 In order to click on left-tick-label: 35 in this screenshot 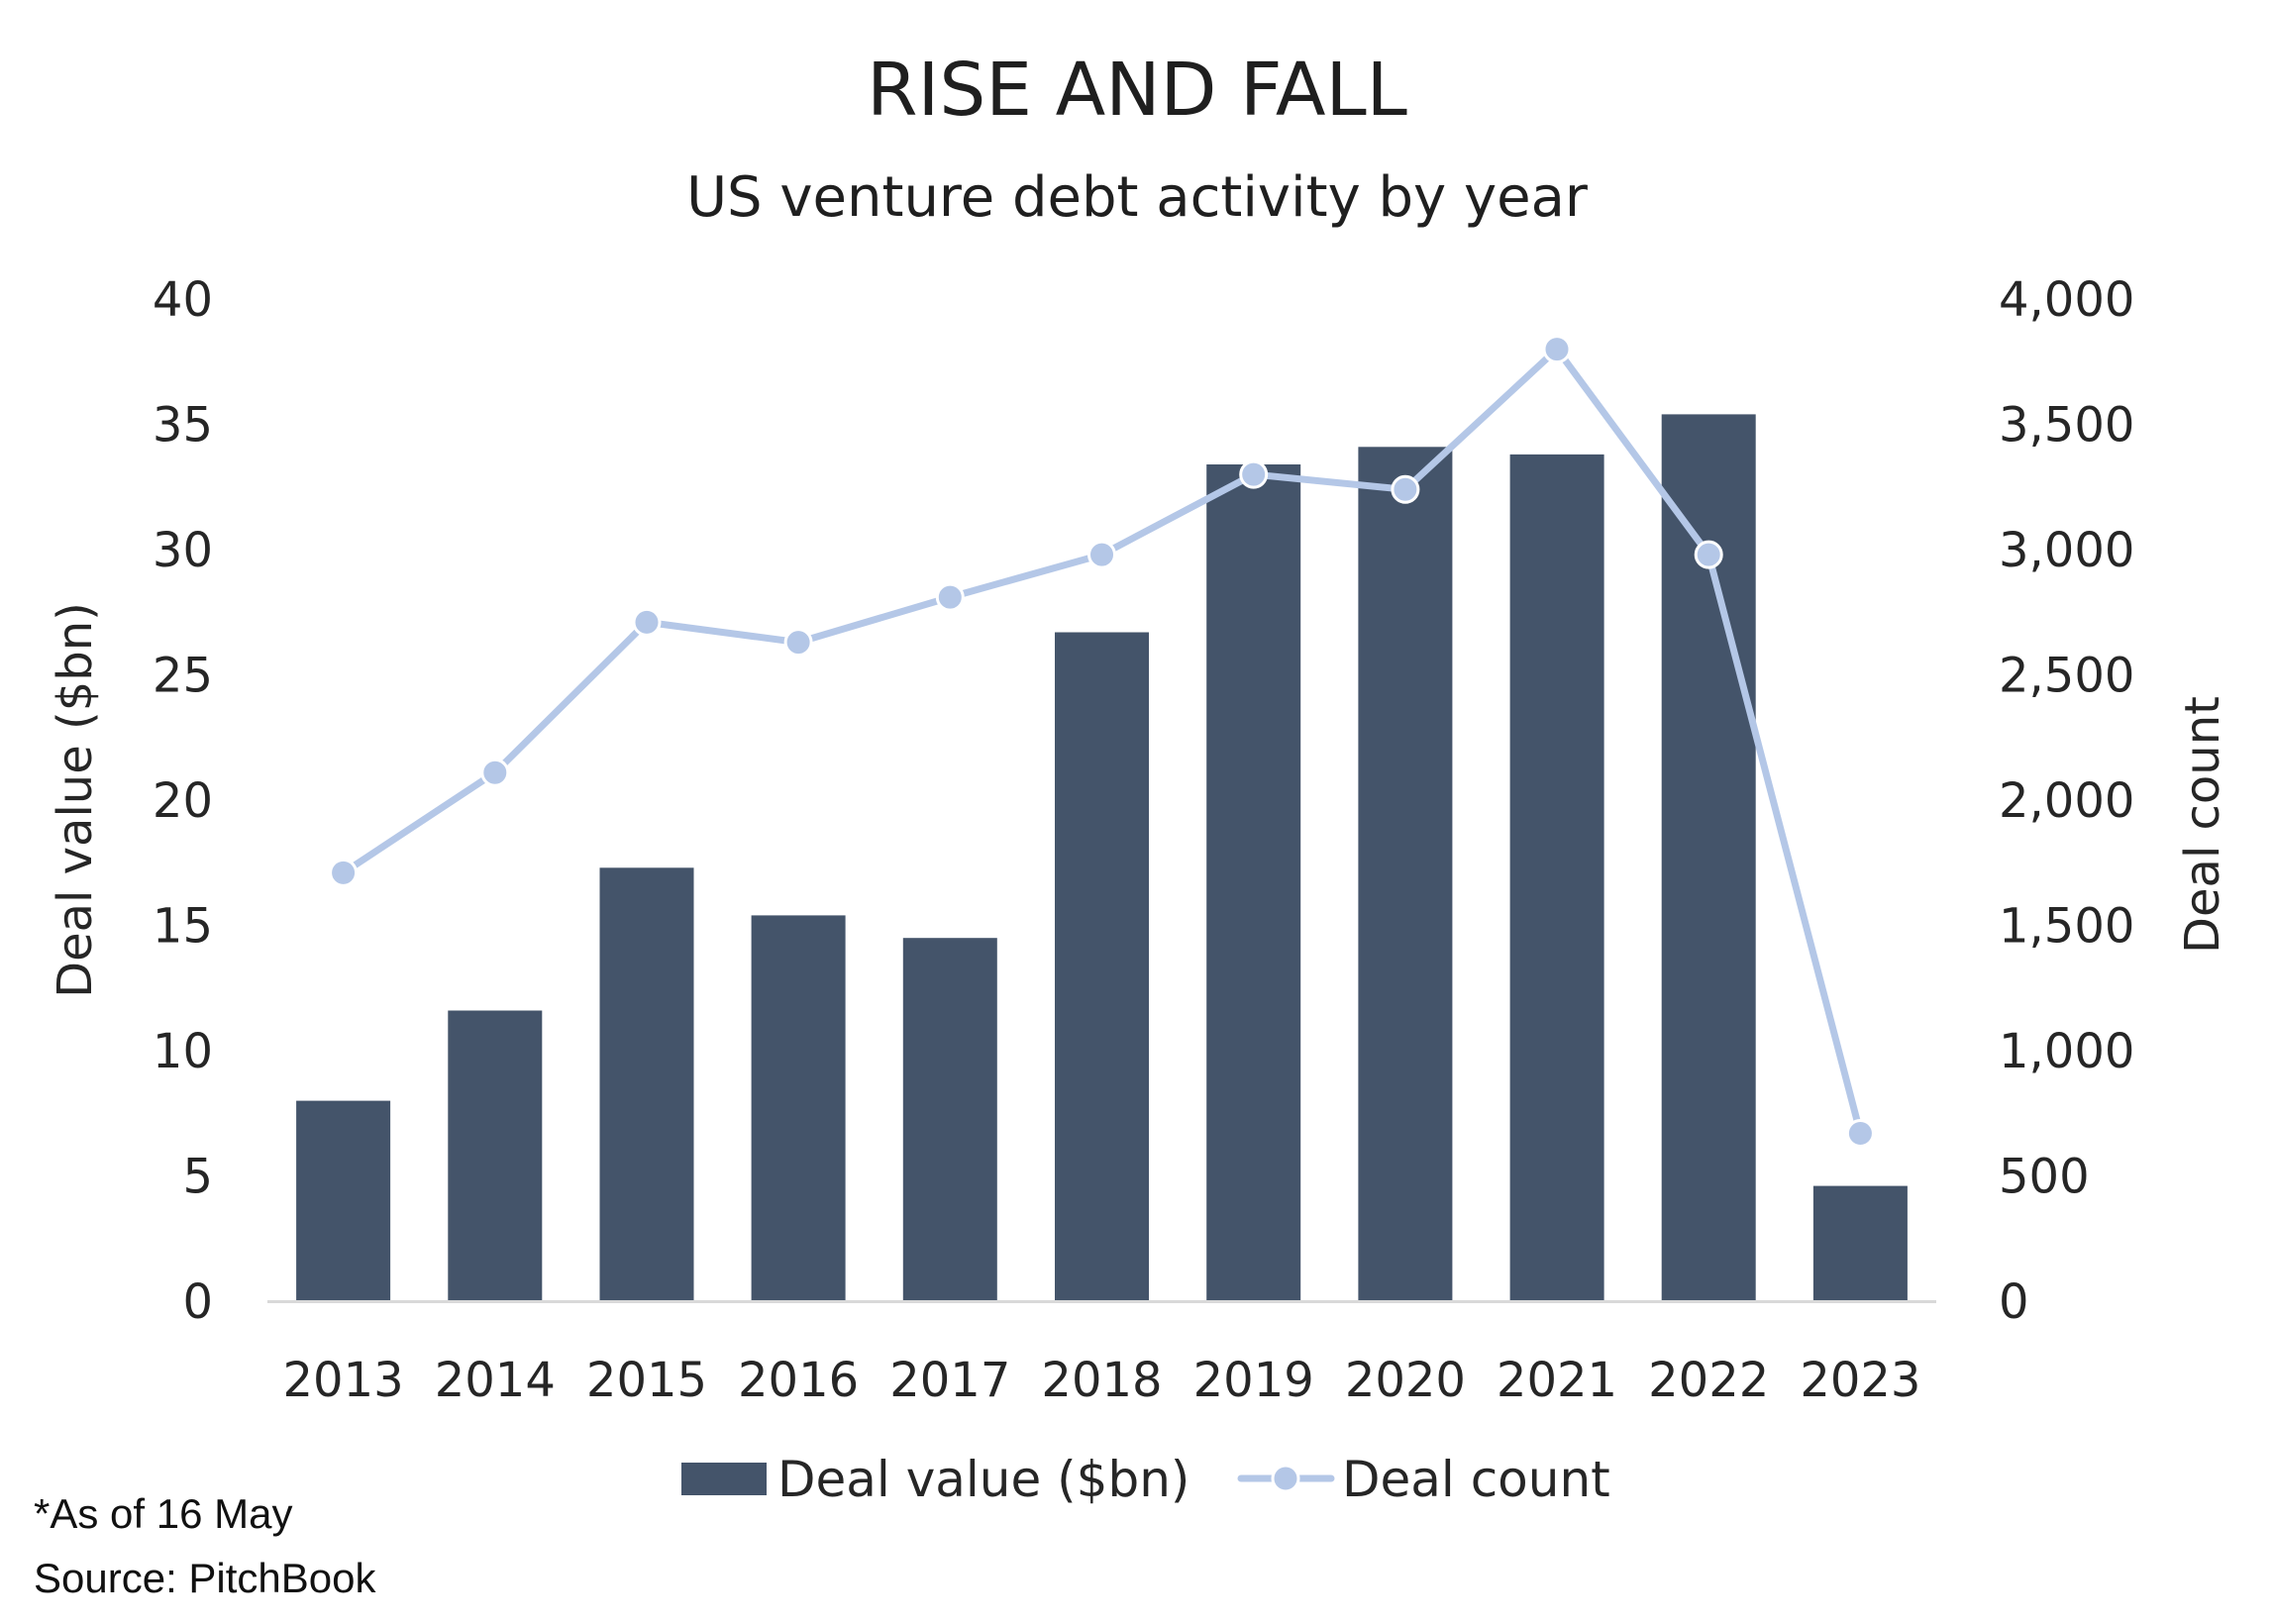, I will do `click(183, 426)`.